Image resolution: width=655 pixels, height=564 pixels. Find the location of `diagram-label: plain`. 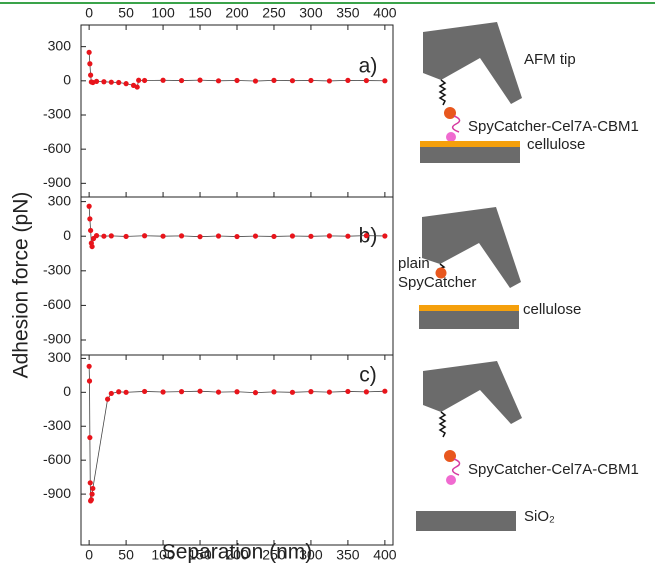

diagram-label: plain is located at coordinates (414, 263).